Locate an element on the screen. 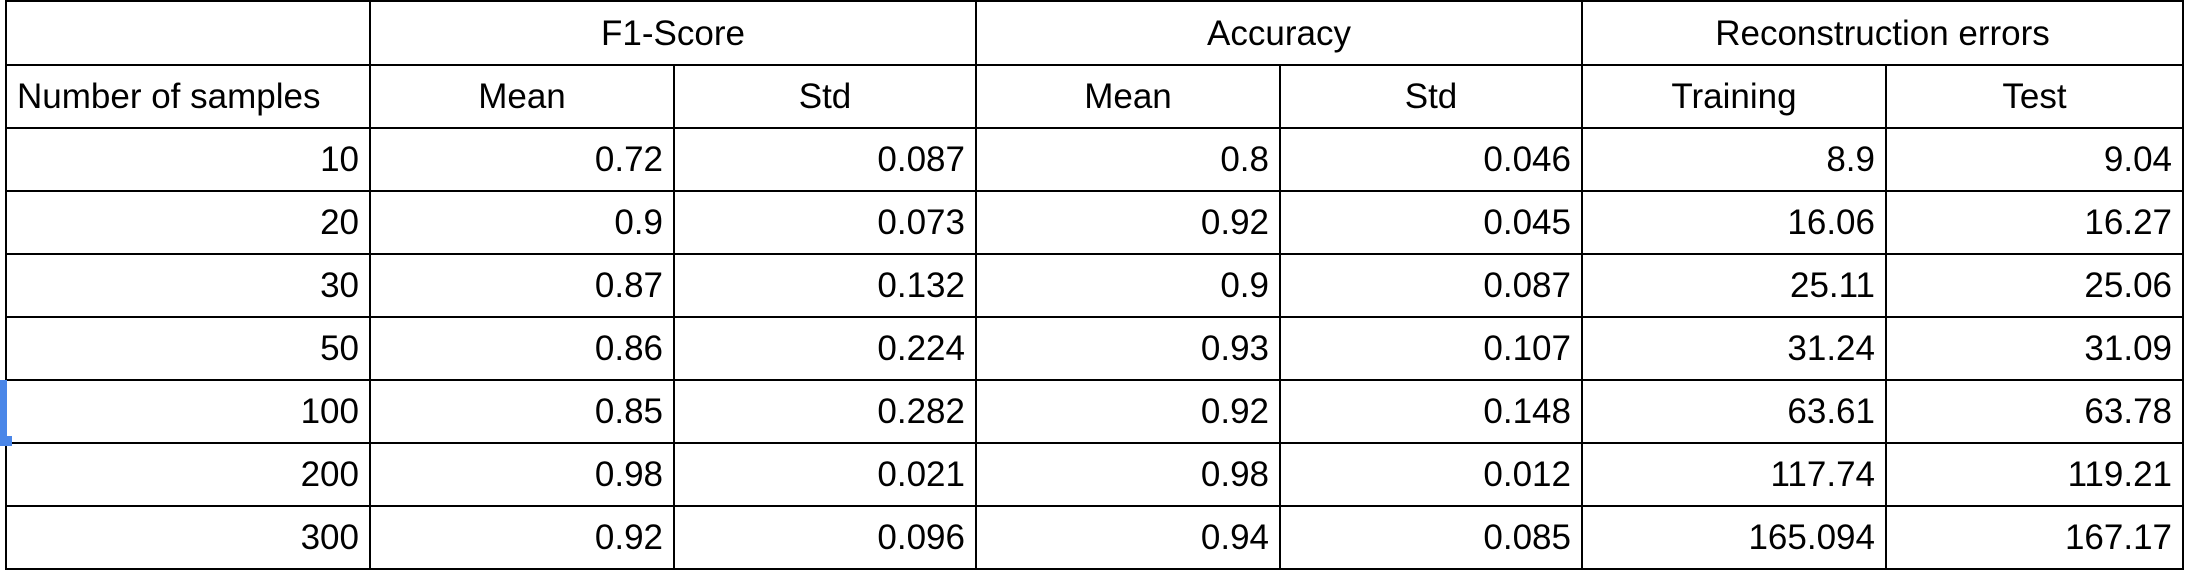 The width and height of the screenshot is (2196, 572). table-row: 100 0.85 0.282 0.92 0.148 63.61 63.78 is located at coordinates (1095, 411).